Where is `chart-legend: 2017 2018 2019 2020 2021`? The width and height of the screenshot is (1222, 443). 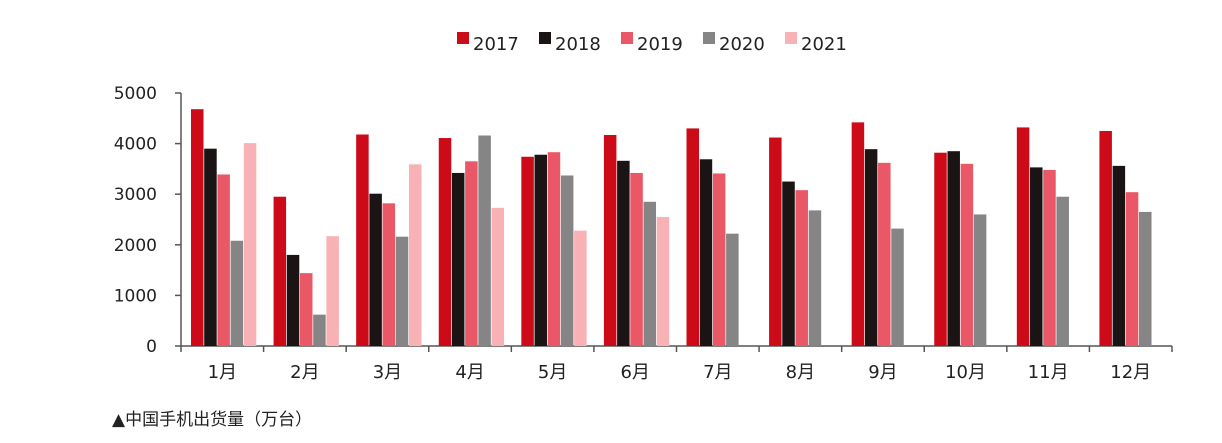
chart-legend: 2017 2018 2019 2020 2021 is located at coordinates (652, 43).